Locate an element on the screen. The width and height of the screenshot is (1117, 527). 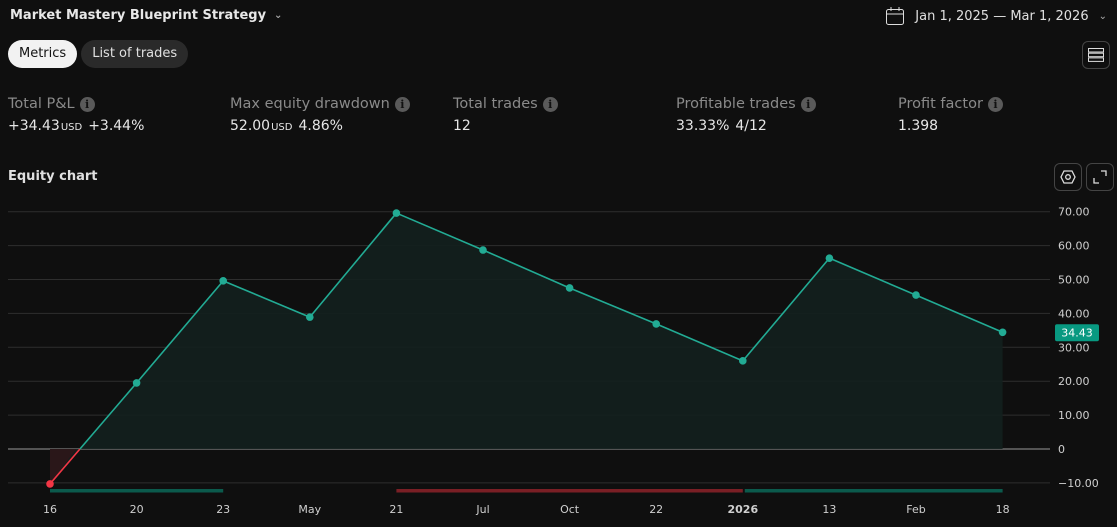
chart-expand-button is located at coordinates (1100, 177).